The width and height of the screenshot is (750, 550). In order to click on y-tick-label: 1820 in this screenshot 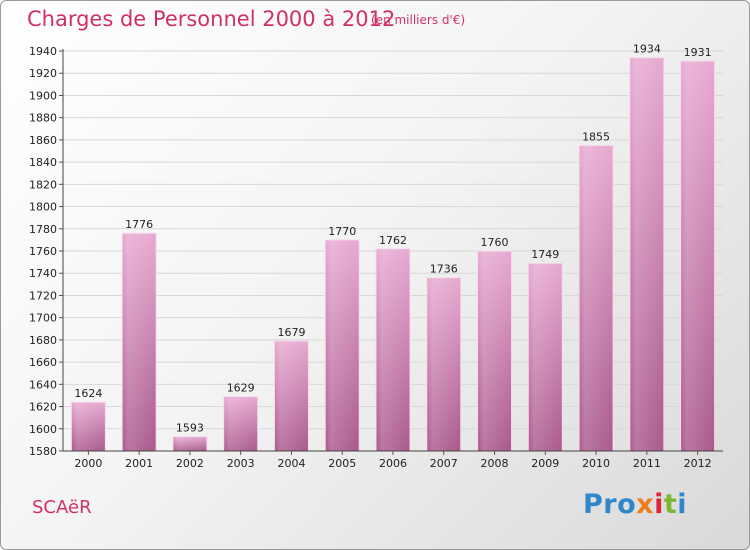, I will do `click(43, 184)`.